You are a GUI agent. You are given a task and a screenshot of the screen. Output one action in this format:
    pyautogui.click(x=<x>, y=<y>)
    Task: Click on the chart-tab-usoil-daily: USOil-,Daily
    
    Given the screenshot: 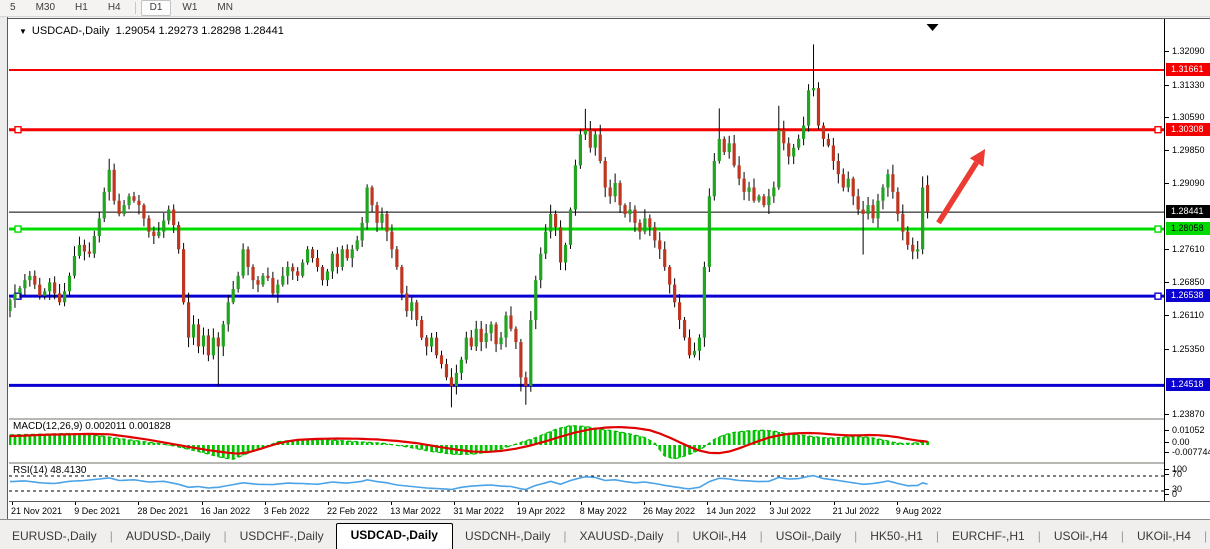 What is the action you would take?
    pyautogui.click(x=808, y=536)
    